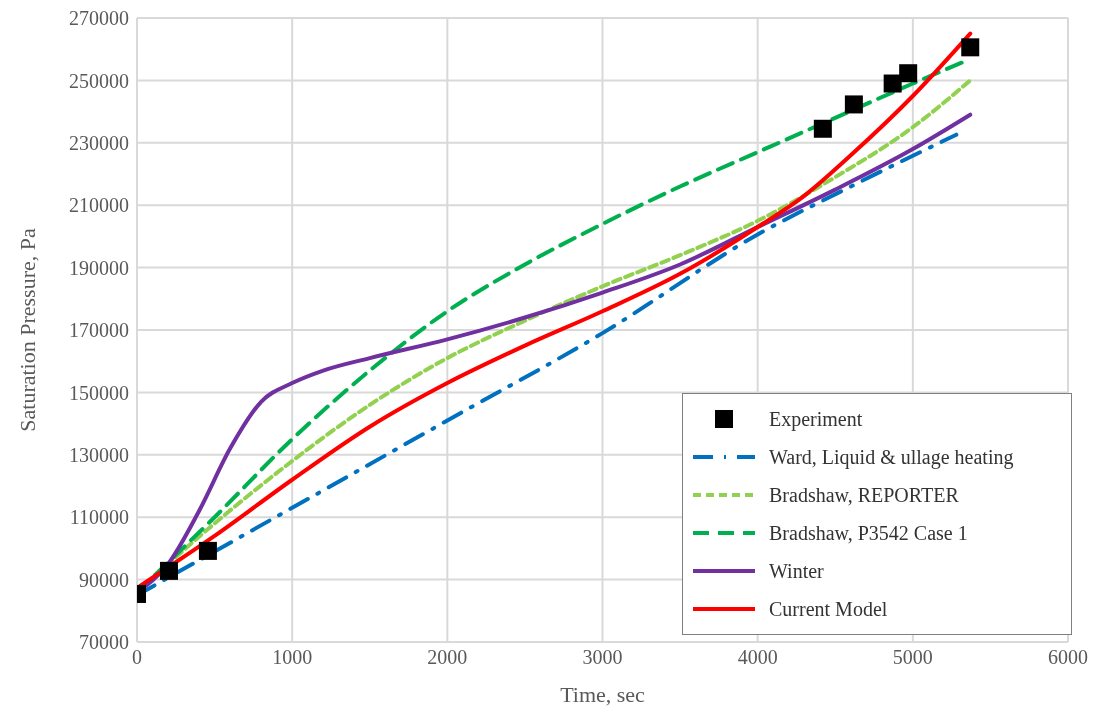 The width and height of the screenshot is (1101, 723). I want to click on y-tick-label: 130000, so click(99, 454).